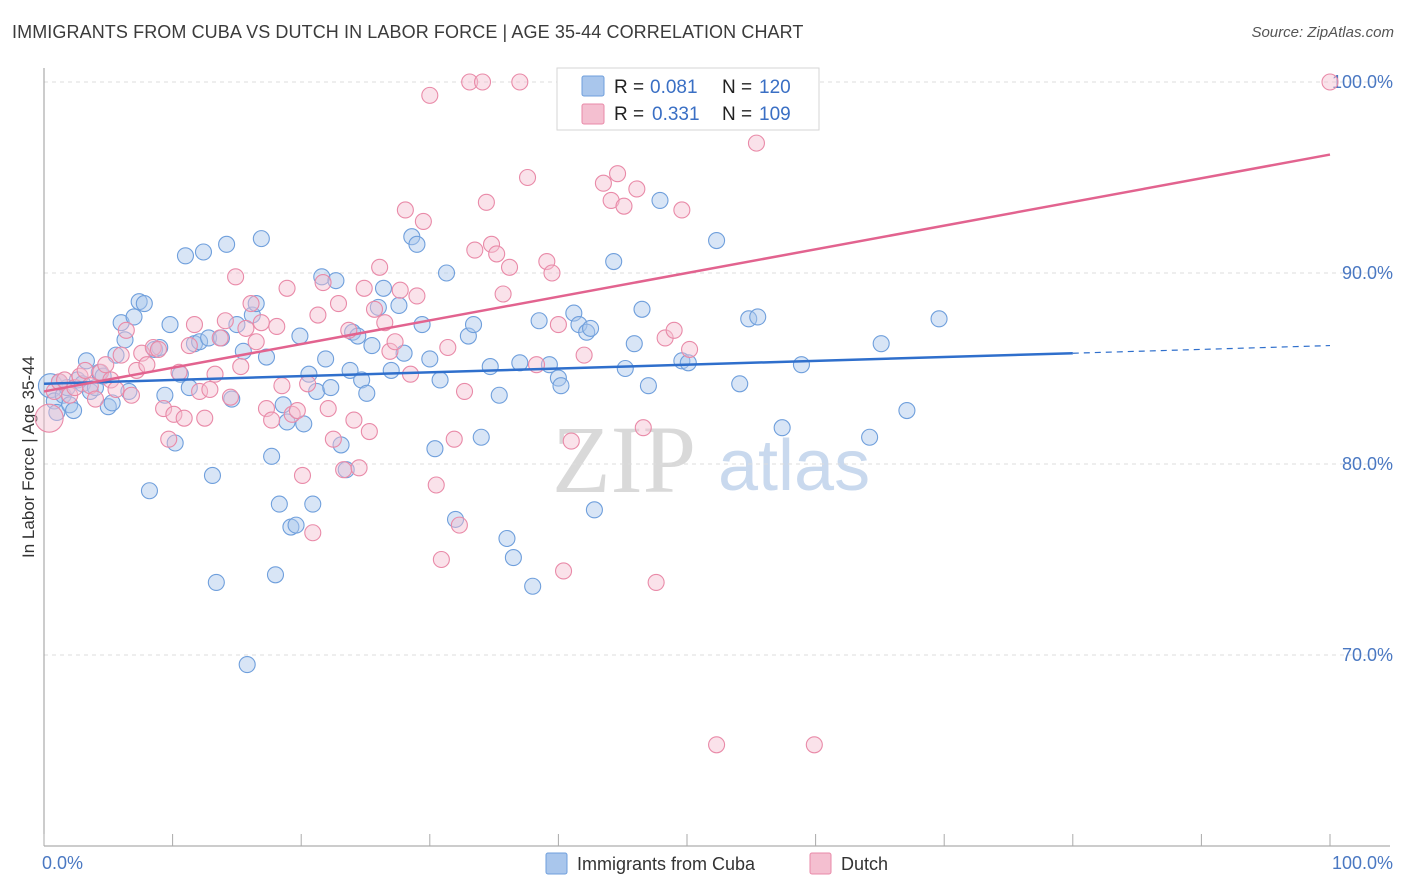 The width and height of the screenshot is (1406, 892). Describe the element at coordinates (1362, 82) in the screenshot. I see `y-tick-label-100: 100.0%` at that location.